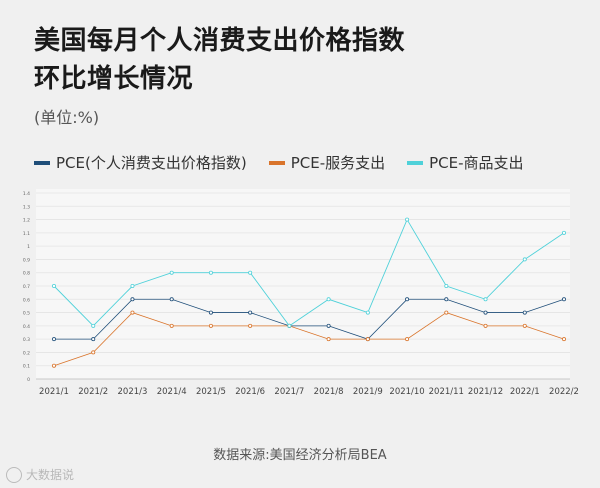 This screenshot has height=488, width=600. Describe the element at coordinates (564, 392) in the screenshot. I see `x-tick-label: 2022/2` at that location.